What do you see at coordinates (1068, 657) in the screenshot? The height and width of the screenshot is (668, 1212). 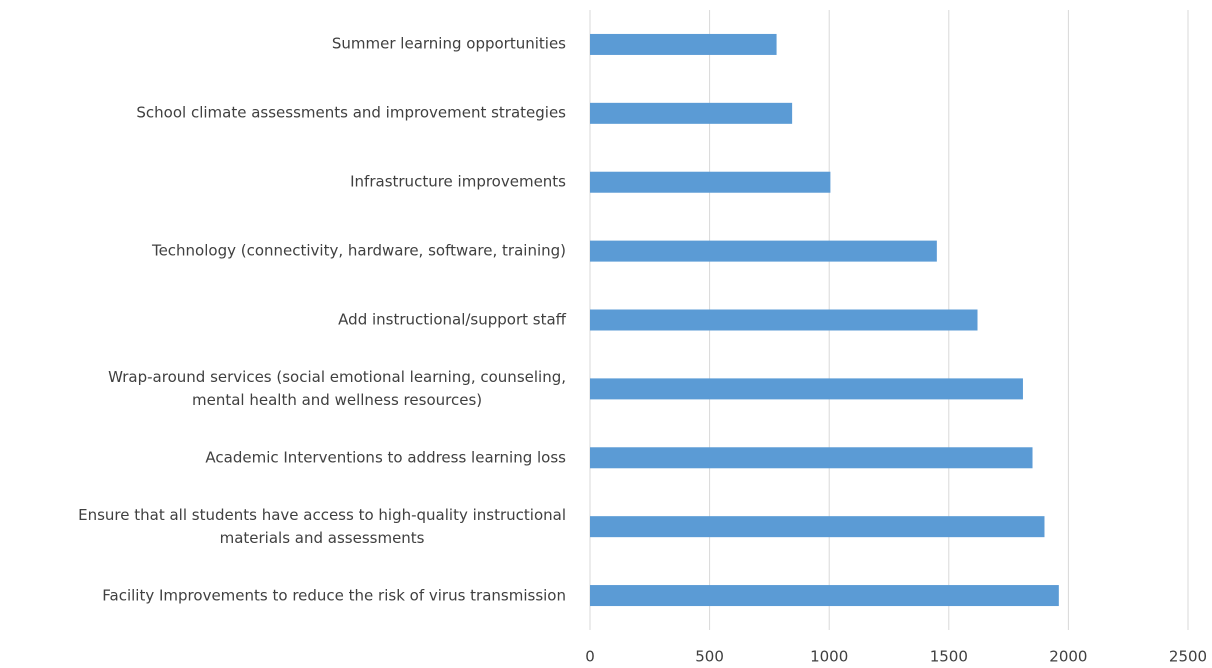 I see `x-tick-label: 2000` at bounding box center [1068, 657].